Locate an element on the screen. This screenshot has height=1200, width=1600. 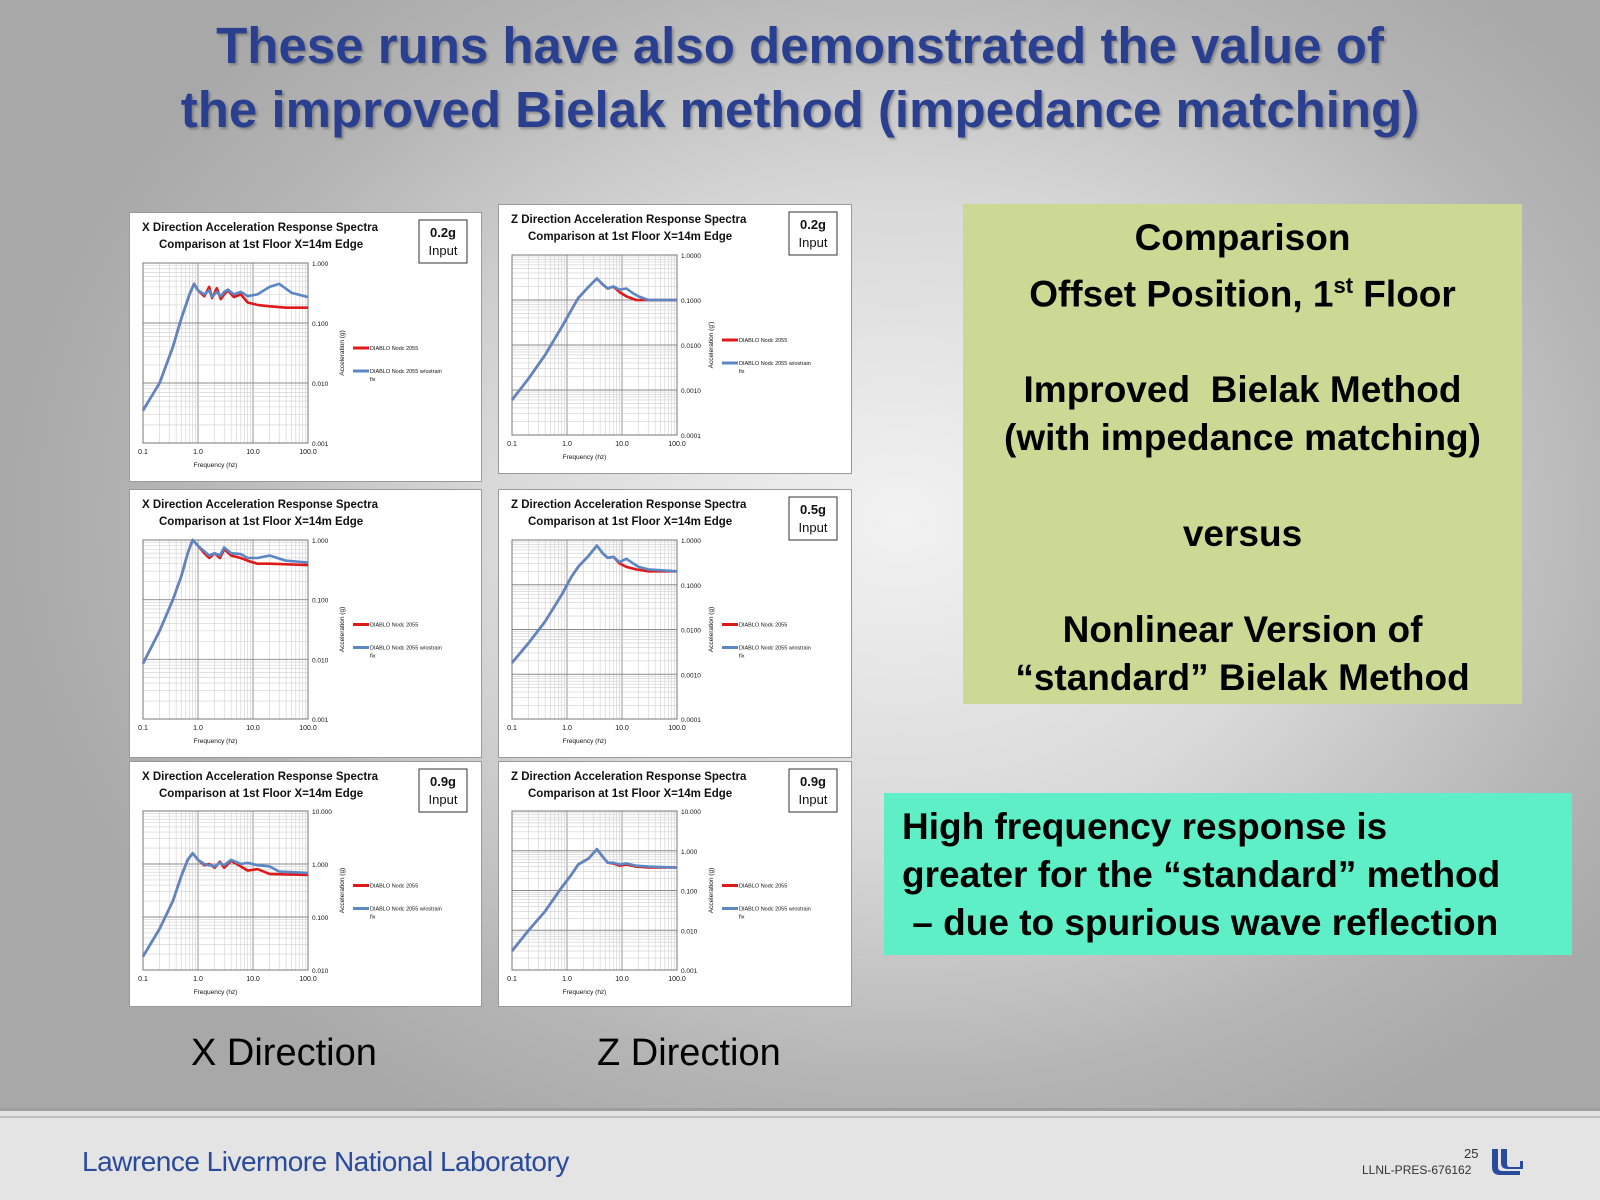
y-tick-label: 0.1000 is located at coordinates (691, 301).